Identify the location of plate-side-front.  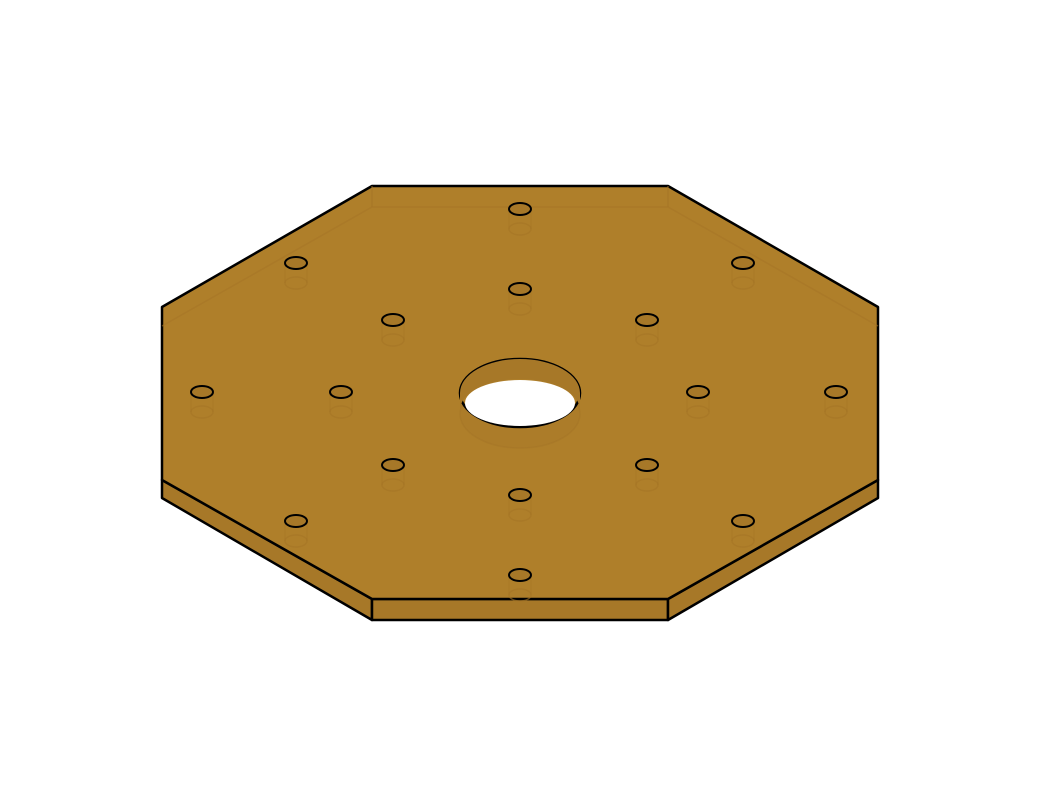
(520, 609).